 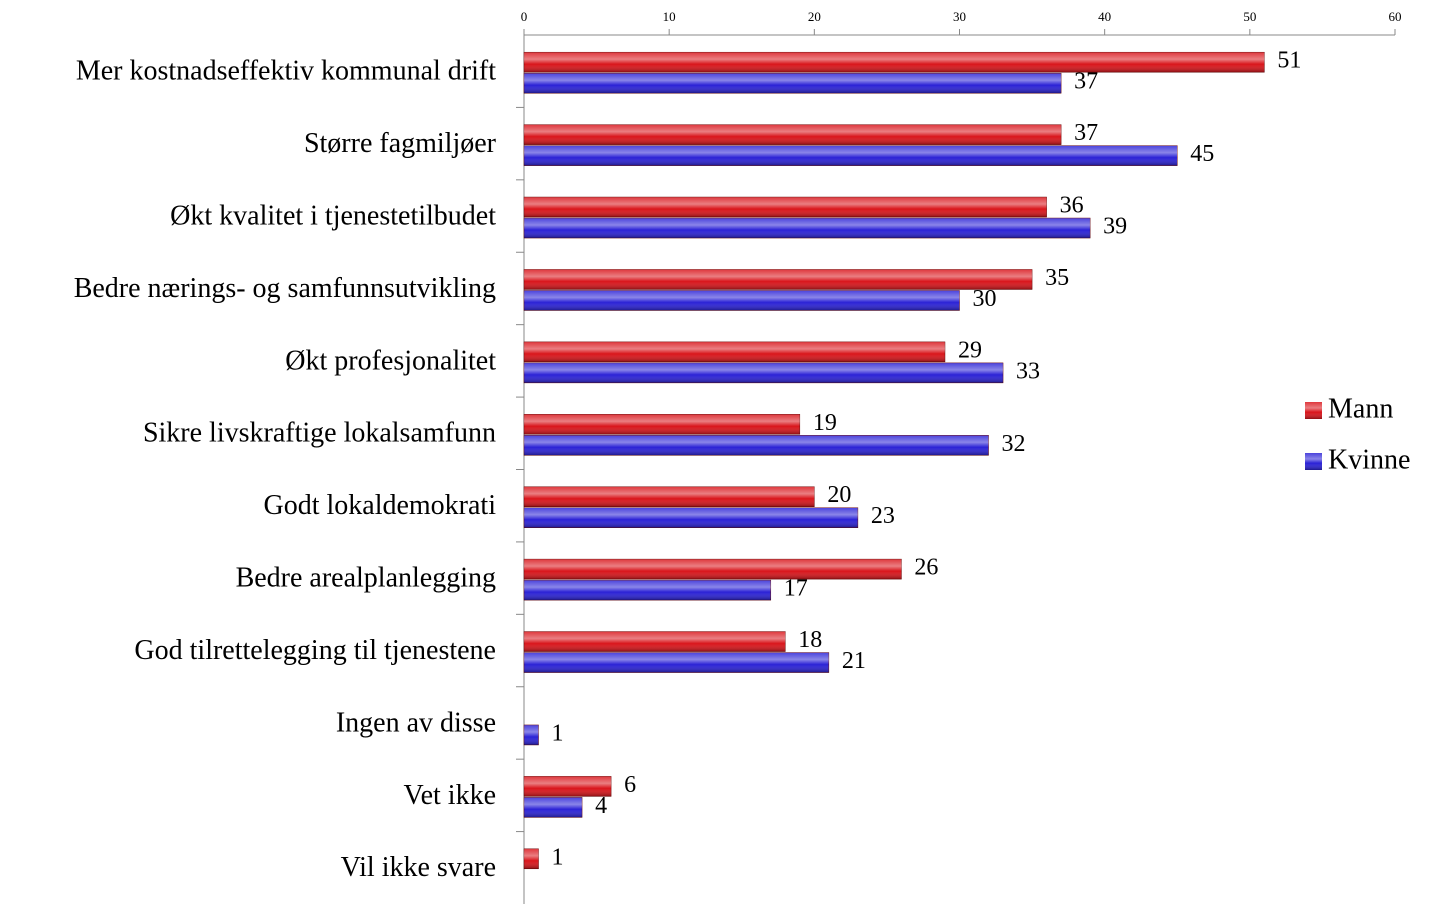 I want to click on category-label: Godt lokaldemokrati, so click(x=379, y=505).